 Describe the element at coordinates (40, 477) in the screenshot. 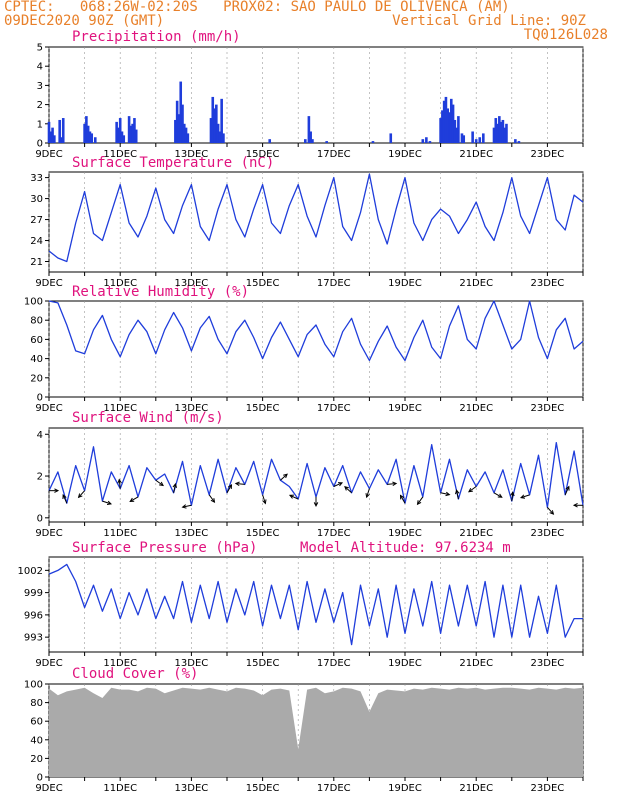

I see `wind-ytick-label: 2` at that location.